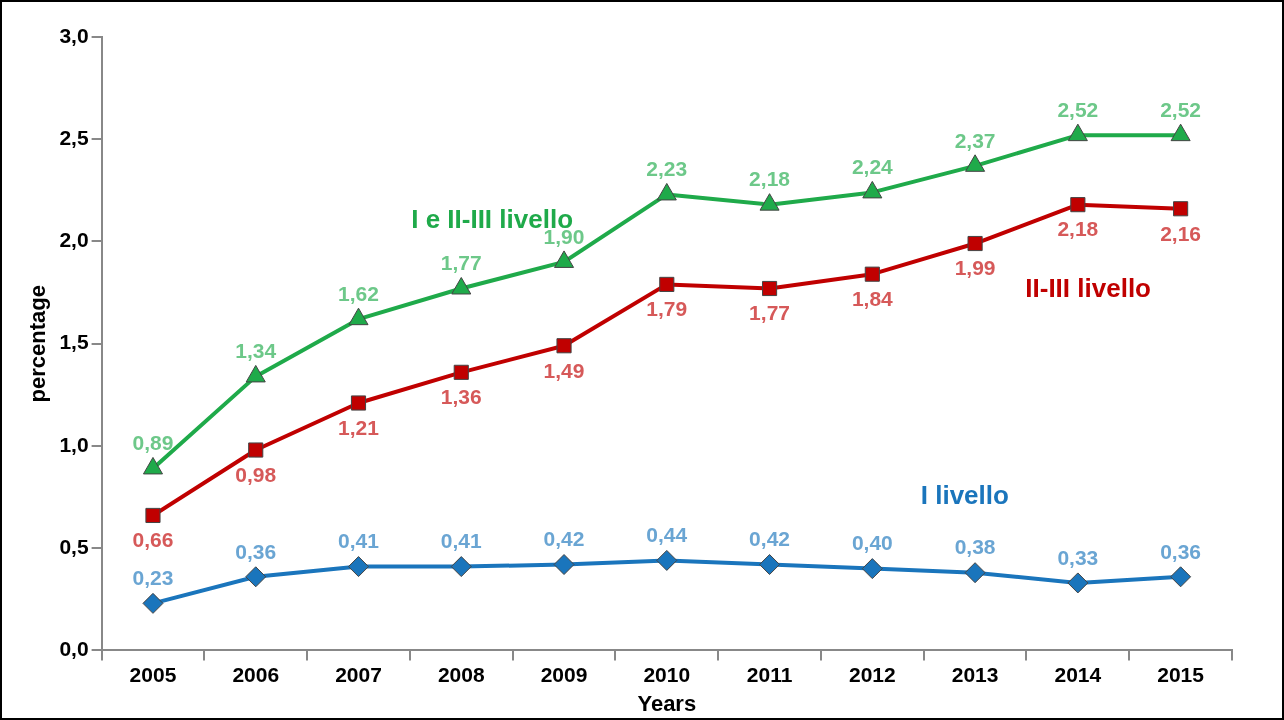 This screenshot has width=1284, height=720. I want to click on data-label: 1,79, so click(667, 309).